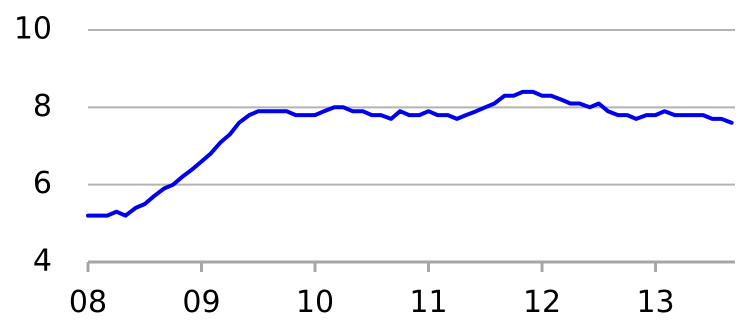  What do you see at coordinates (42, 183) in the screenshot?
I see `y-tick-label-6: 6` at bounding box center [42, 183].